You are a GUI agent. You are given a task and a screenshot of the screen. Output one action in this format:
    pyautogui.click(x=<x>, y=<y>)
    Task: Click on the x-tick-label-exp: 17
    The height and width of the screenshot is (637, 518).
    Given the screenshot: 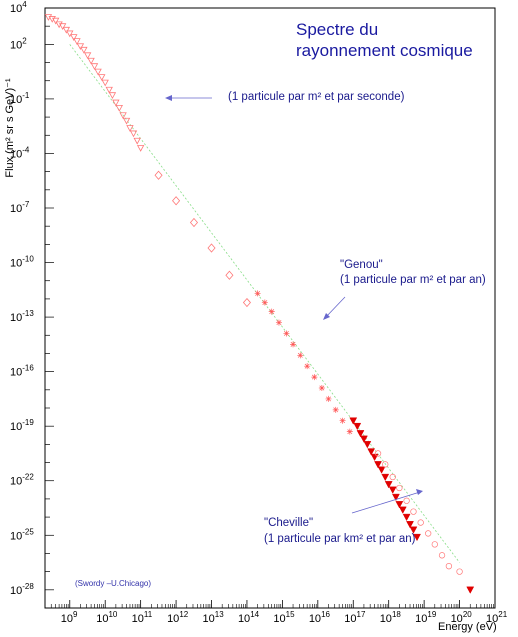 What is the action you would take?
    pyautogui.click(x=361, y=614)
    